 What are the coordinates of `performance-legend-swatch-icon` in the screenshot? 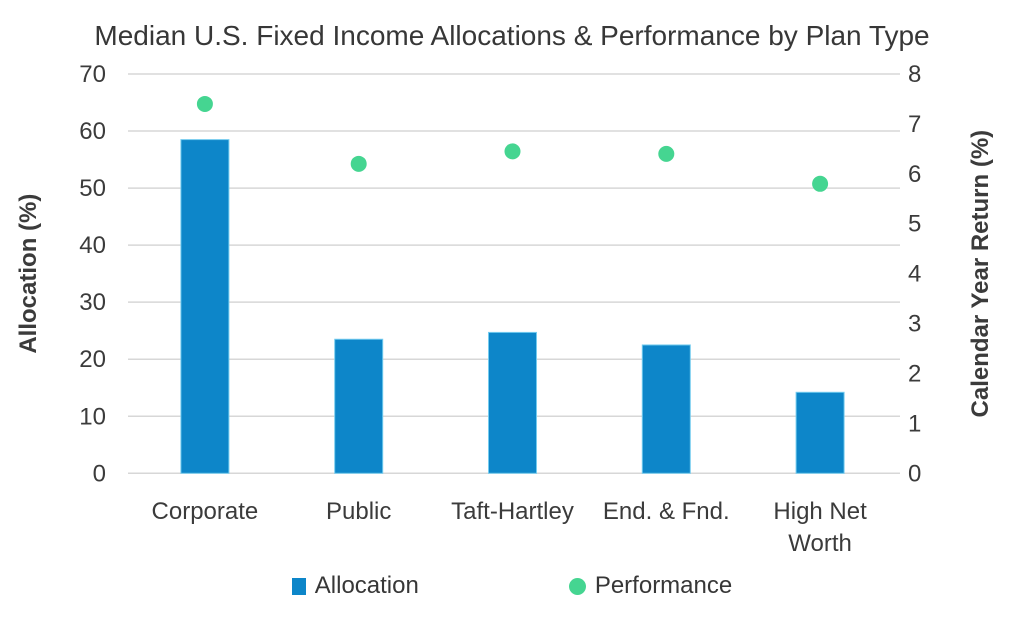 It's located at (577, 586).